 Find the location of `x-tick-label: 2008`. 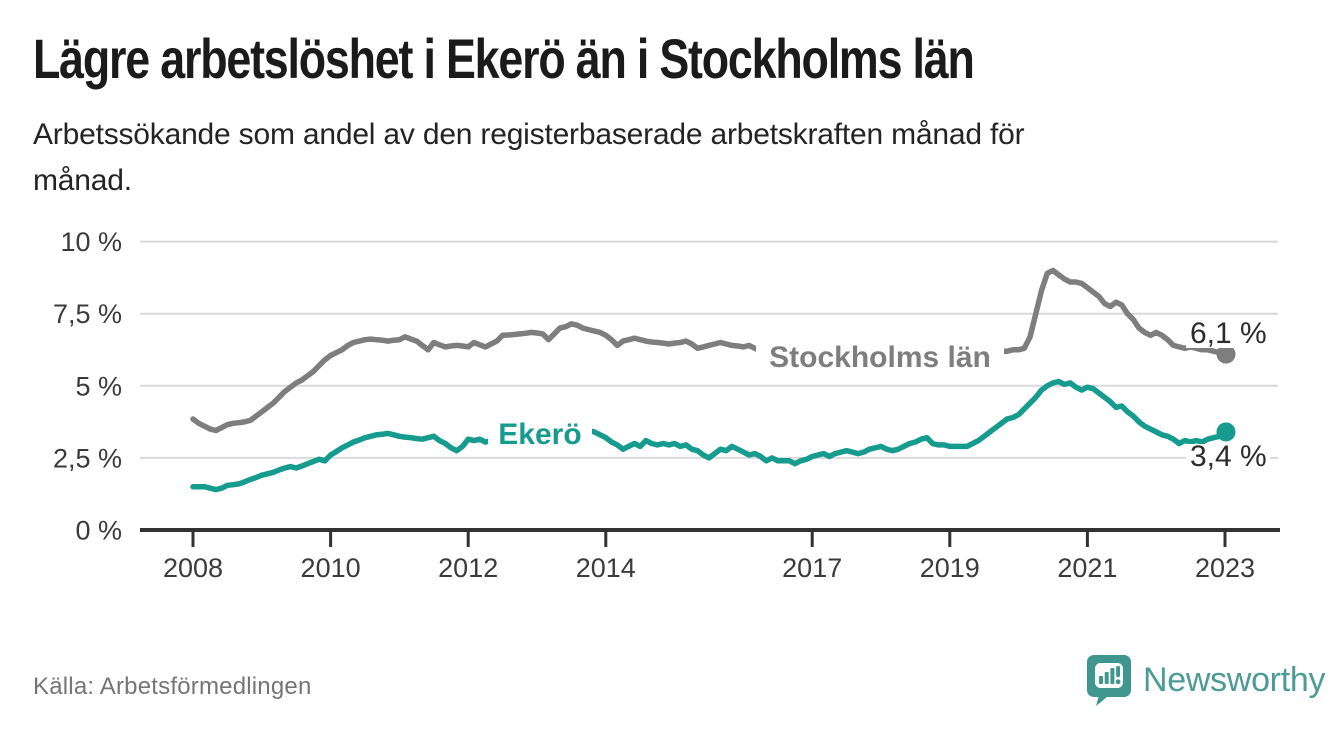

x-tick-label: 2008 is located at coordinates (193, 568).